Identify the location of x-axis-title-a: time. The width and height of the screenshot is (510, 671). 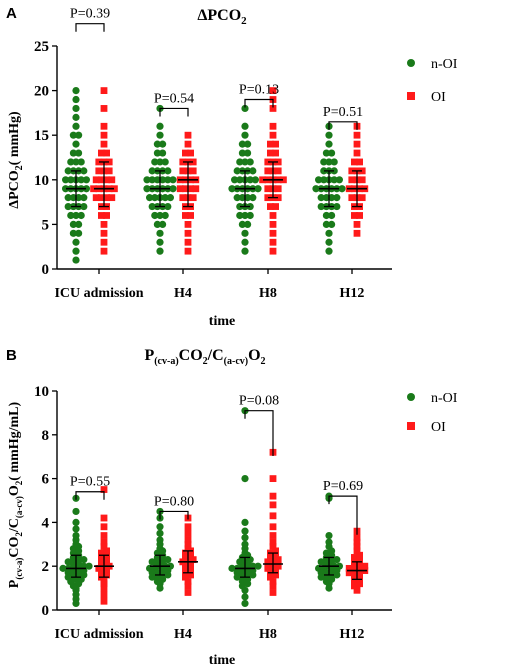
(222, 321).